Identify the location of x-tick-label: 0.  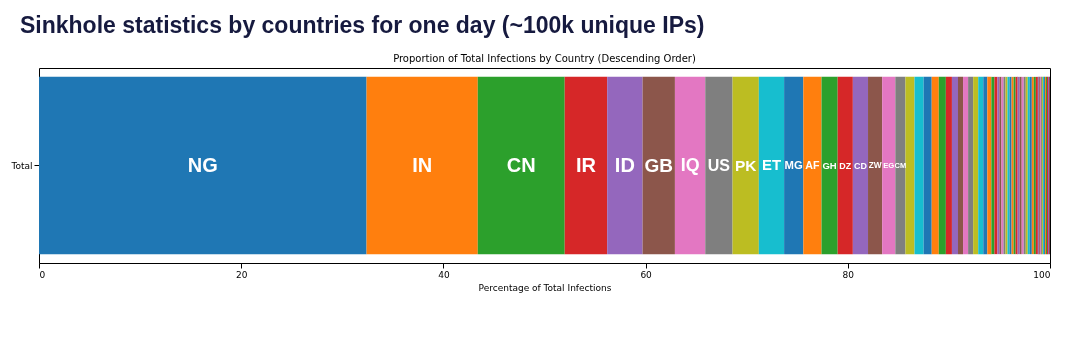
(42, 274).